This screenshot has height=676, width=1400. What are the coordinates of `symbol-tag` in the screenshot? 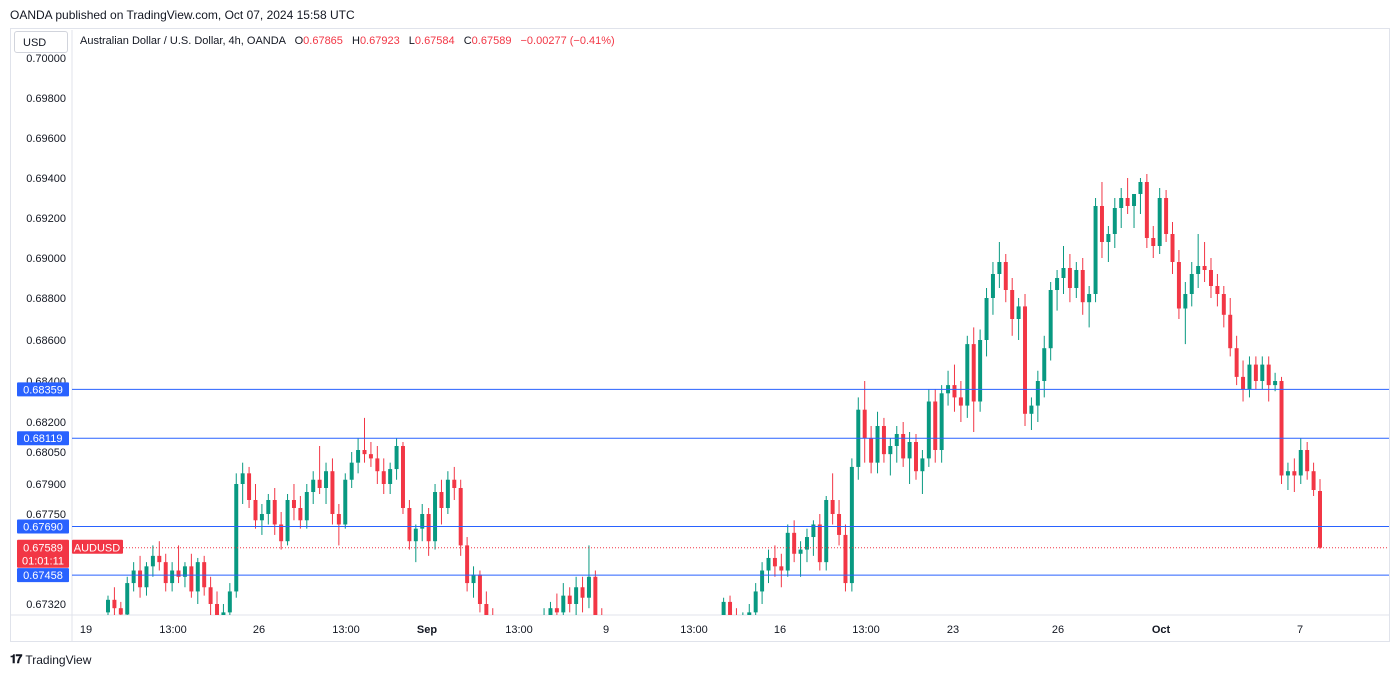 It's located at (97, 546).